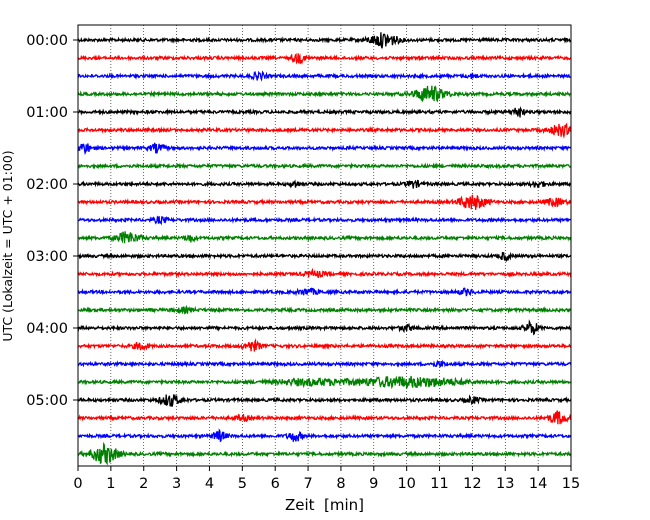 The width and height of the screenshot is (650, 520). I want to click on x-tick-label: 14, so click(538, 484).